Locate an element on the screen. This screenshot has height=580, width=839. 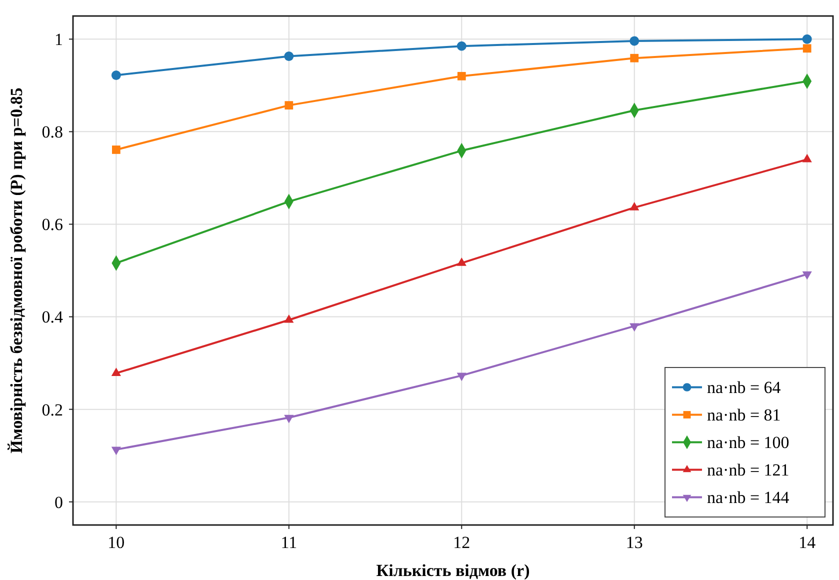
legend-label: na·nb = 81 is located at coordinates (744, 415).